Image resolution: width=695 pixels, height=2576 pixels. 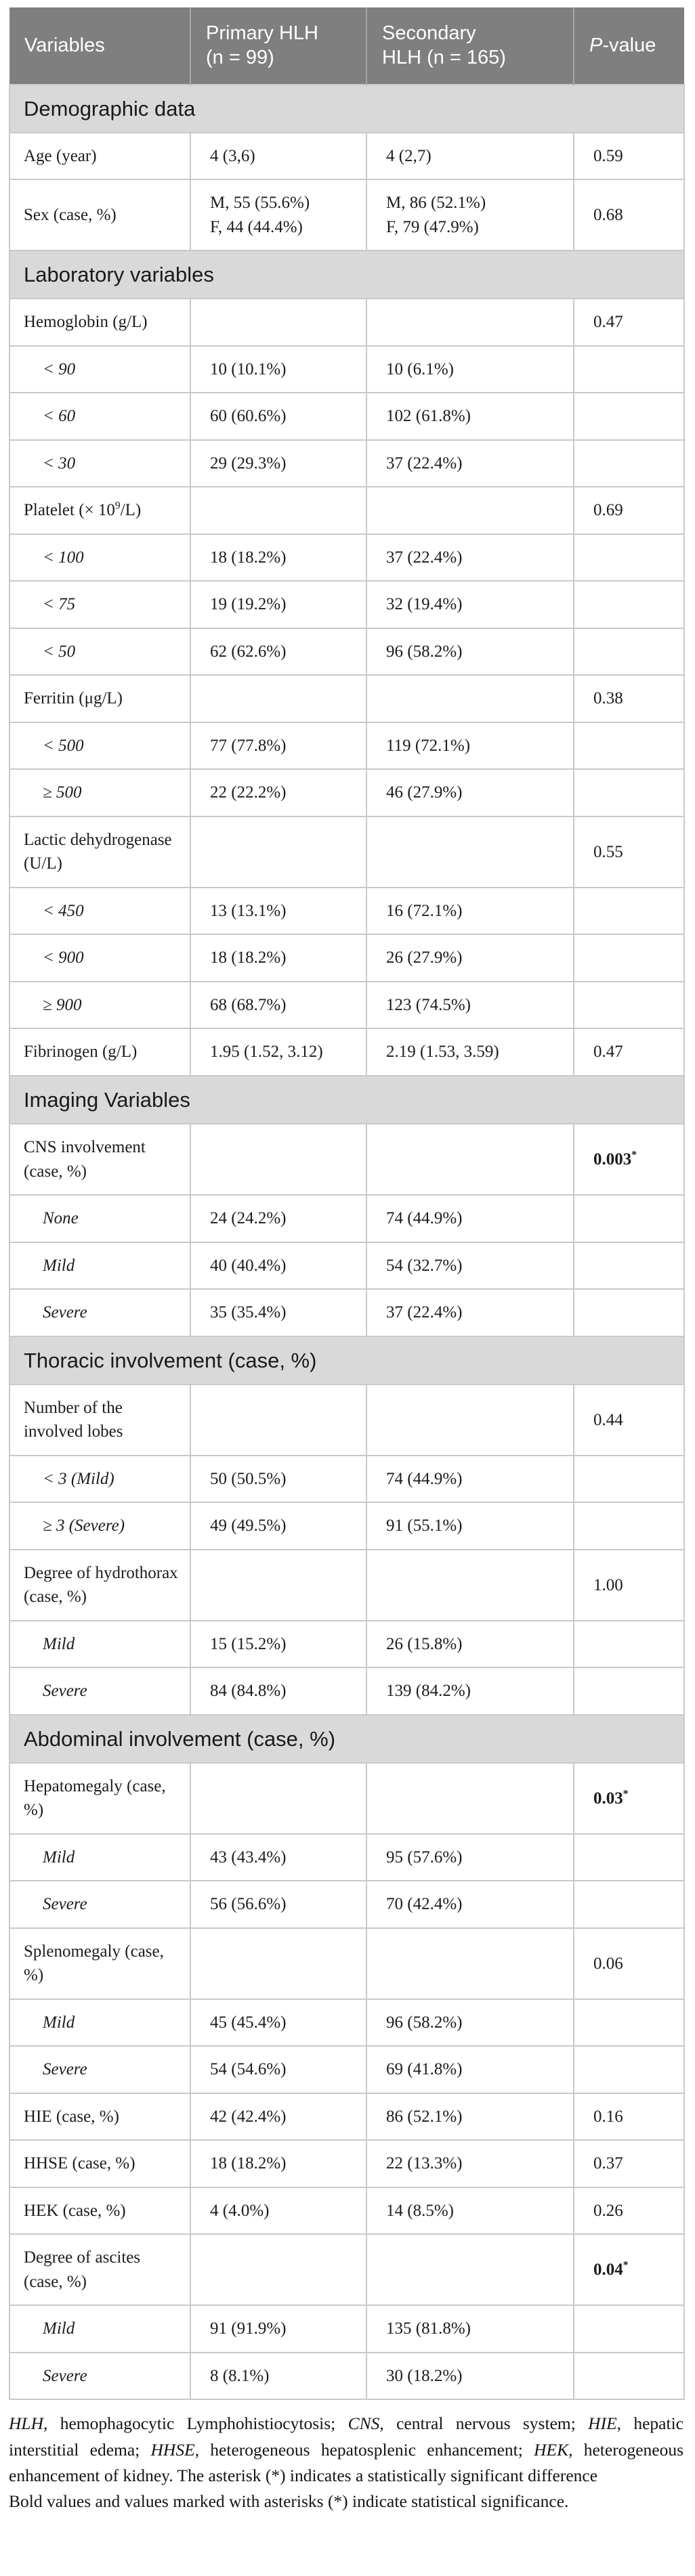 I want to click on variable-label-cell: ≥ 3 (Severe), so click(x=100, y=1526).